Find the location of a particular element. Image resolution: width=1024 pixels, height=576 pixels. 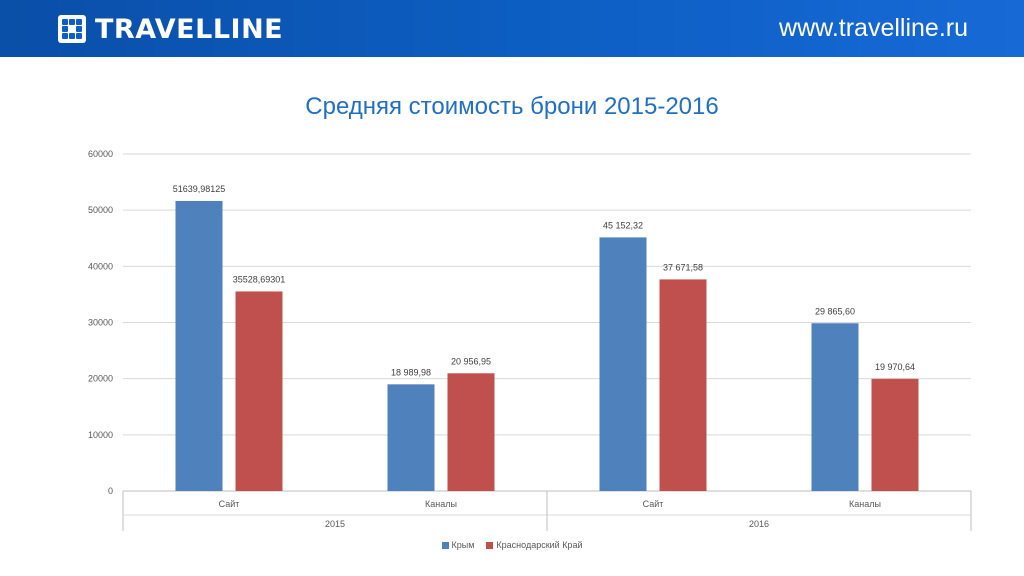

brand-name: TRAVELLINE is located at coordinates (189, 29).